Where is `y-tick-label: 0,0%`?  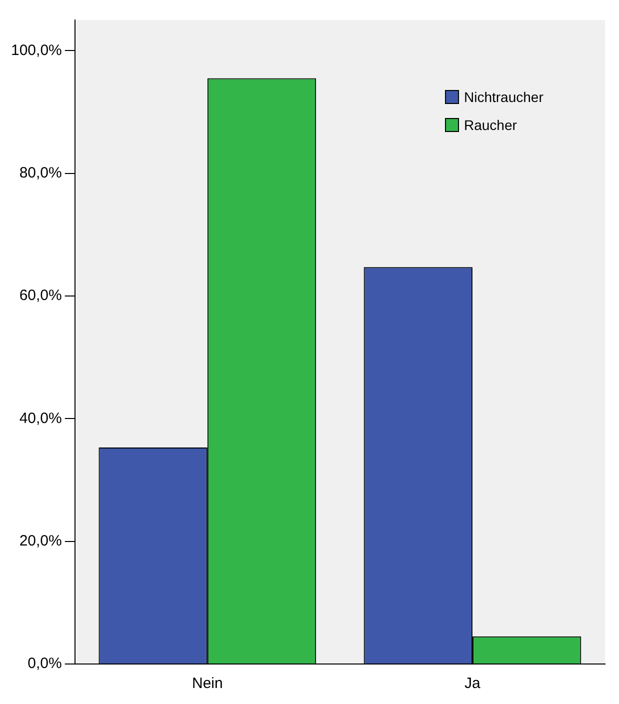
y-tick-label: 0,0% is located at coordinates (45, 663).